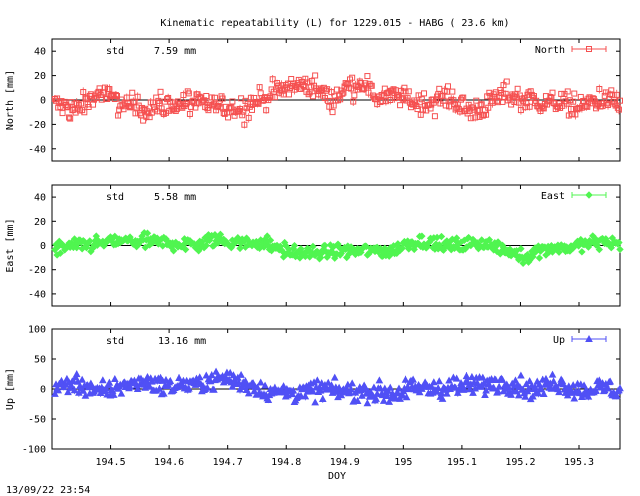 The width and height of the screenshot is (640, 496). Describe the element at coordinates (40, 52) in the screenshot. I see `y-tick-label: 40` at that location.